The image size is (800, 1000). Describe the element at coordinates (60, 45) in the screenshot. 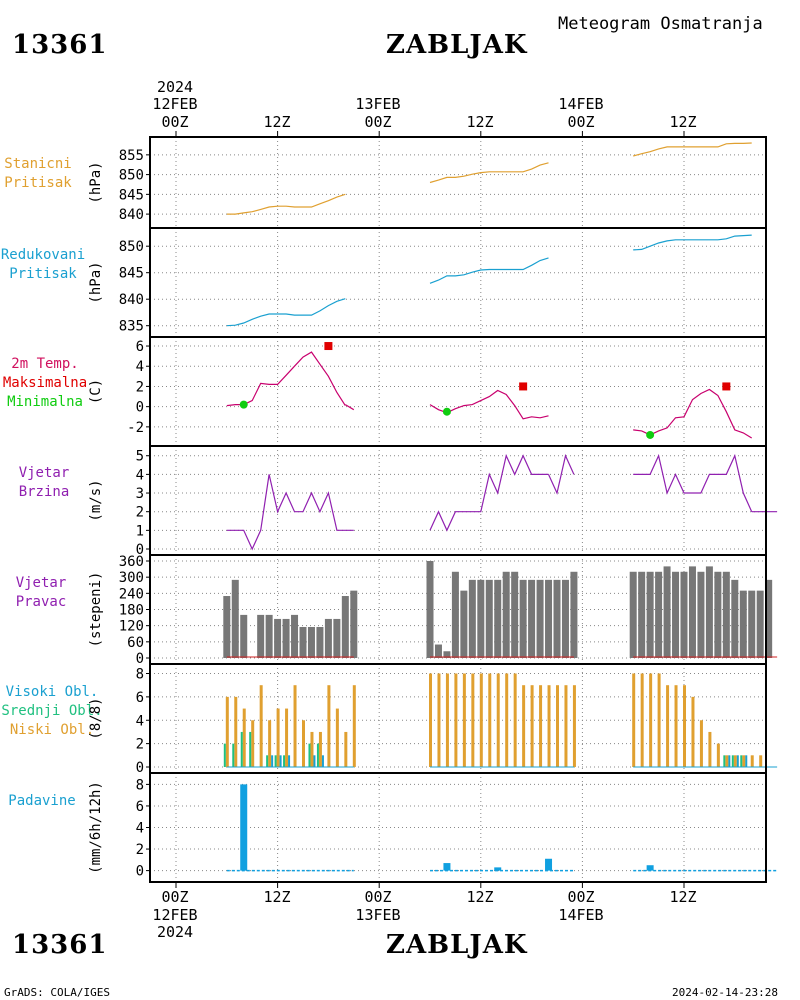

I see `station-id-top: 13361` at that location.